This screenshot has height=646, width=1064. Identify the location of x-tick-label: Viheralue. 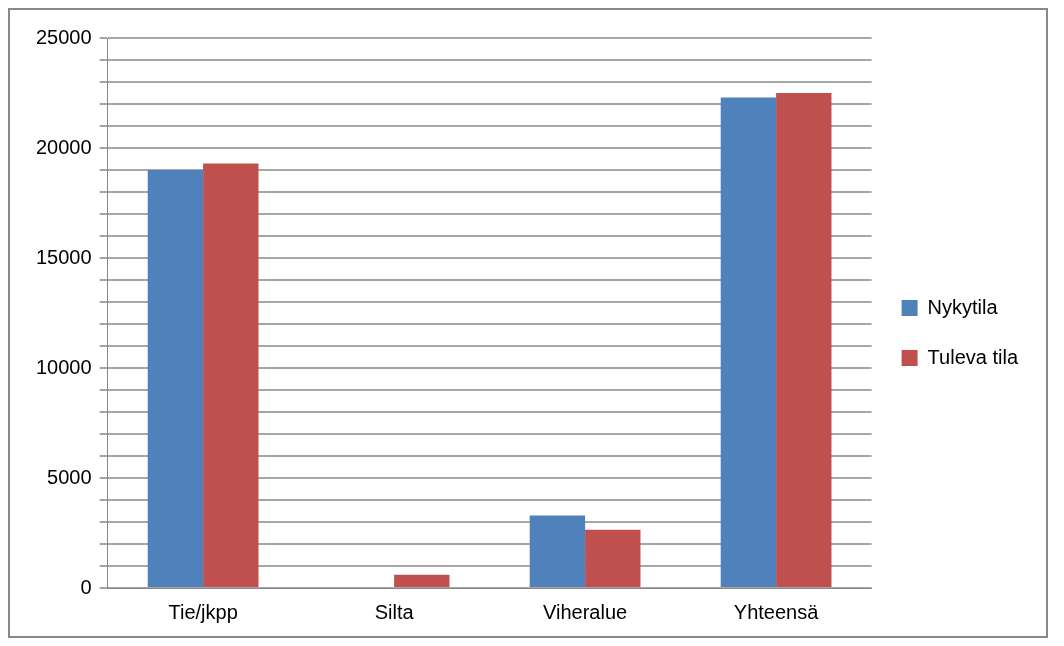
(585, 611).